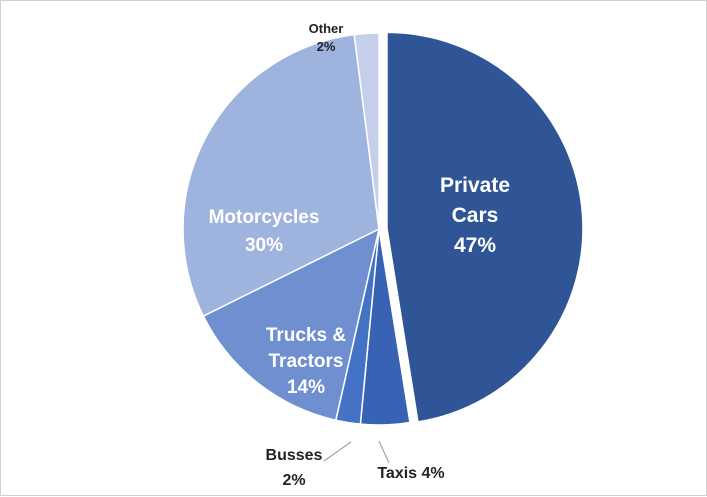 The height and width of the screenshot is (497, 707). Describe the element at coordinates (475, 215) in the screenshot. I see `private-cars-label-line2: Cars` at that location.